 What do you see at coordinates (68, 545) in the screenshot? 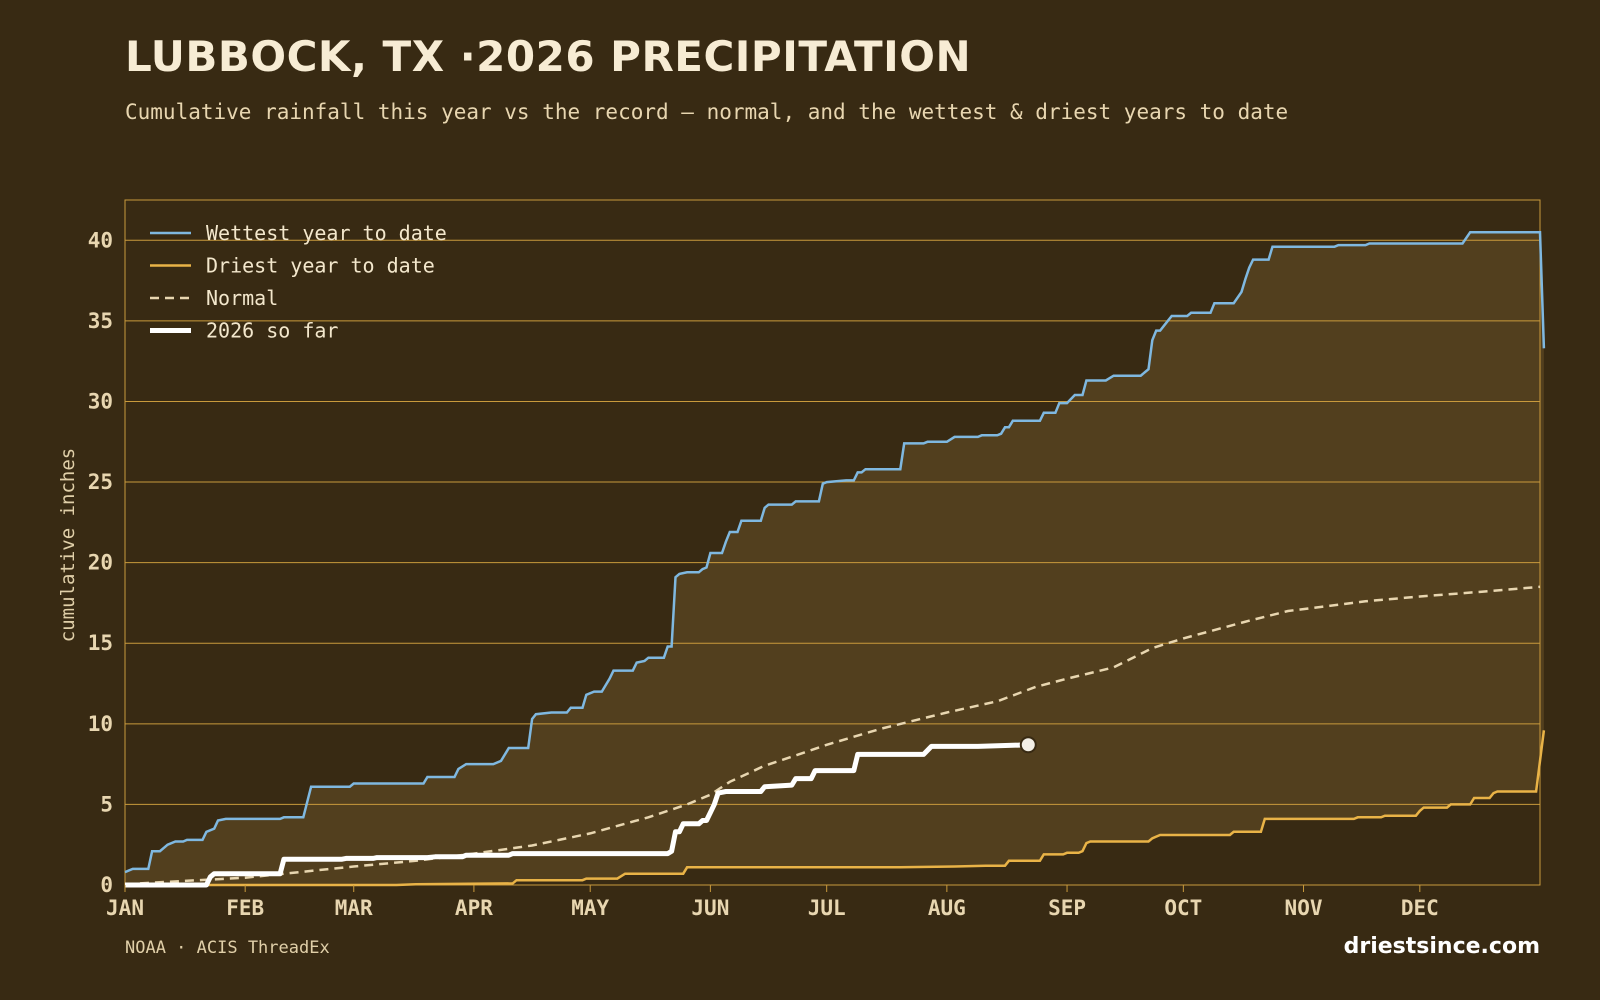
I see `y-axis-title: cumulative inches` at bounding box center [68, 545].